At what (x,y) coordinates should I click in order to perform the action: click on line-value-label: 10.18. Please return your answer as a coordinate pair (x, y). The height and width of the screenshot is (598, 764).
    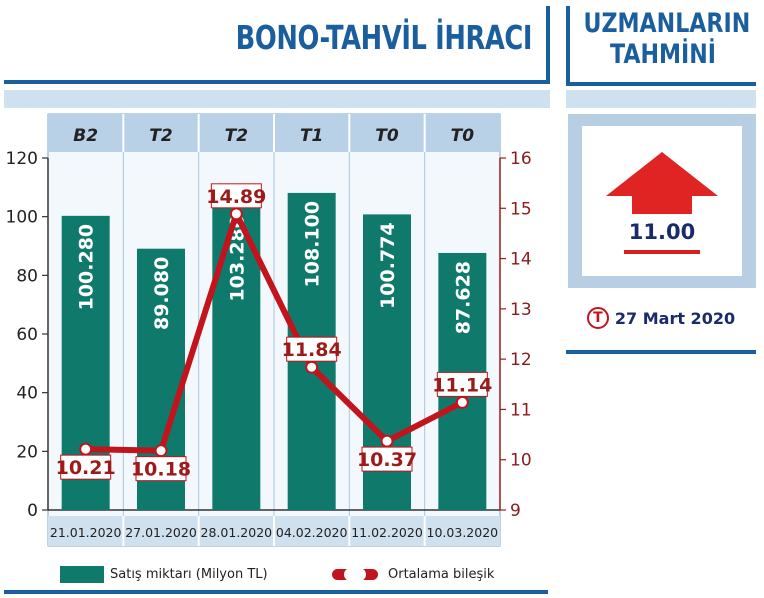
    Looking at the image, I should click on (161, 470).